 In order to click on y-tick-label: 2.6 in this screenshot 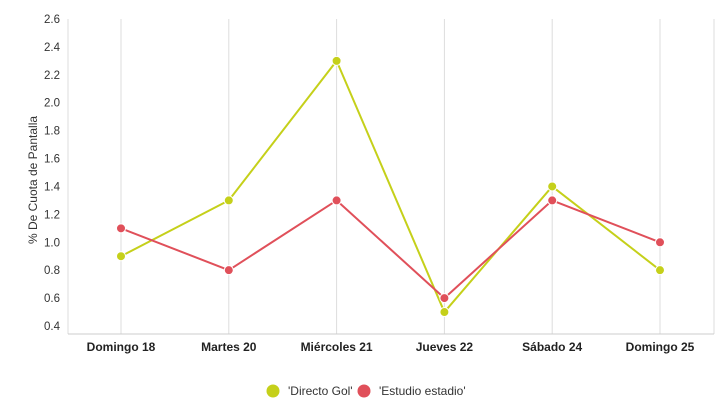, I will do `click(52, 20)`.